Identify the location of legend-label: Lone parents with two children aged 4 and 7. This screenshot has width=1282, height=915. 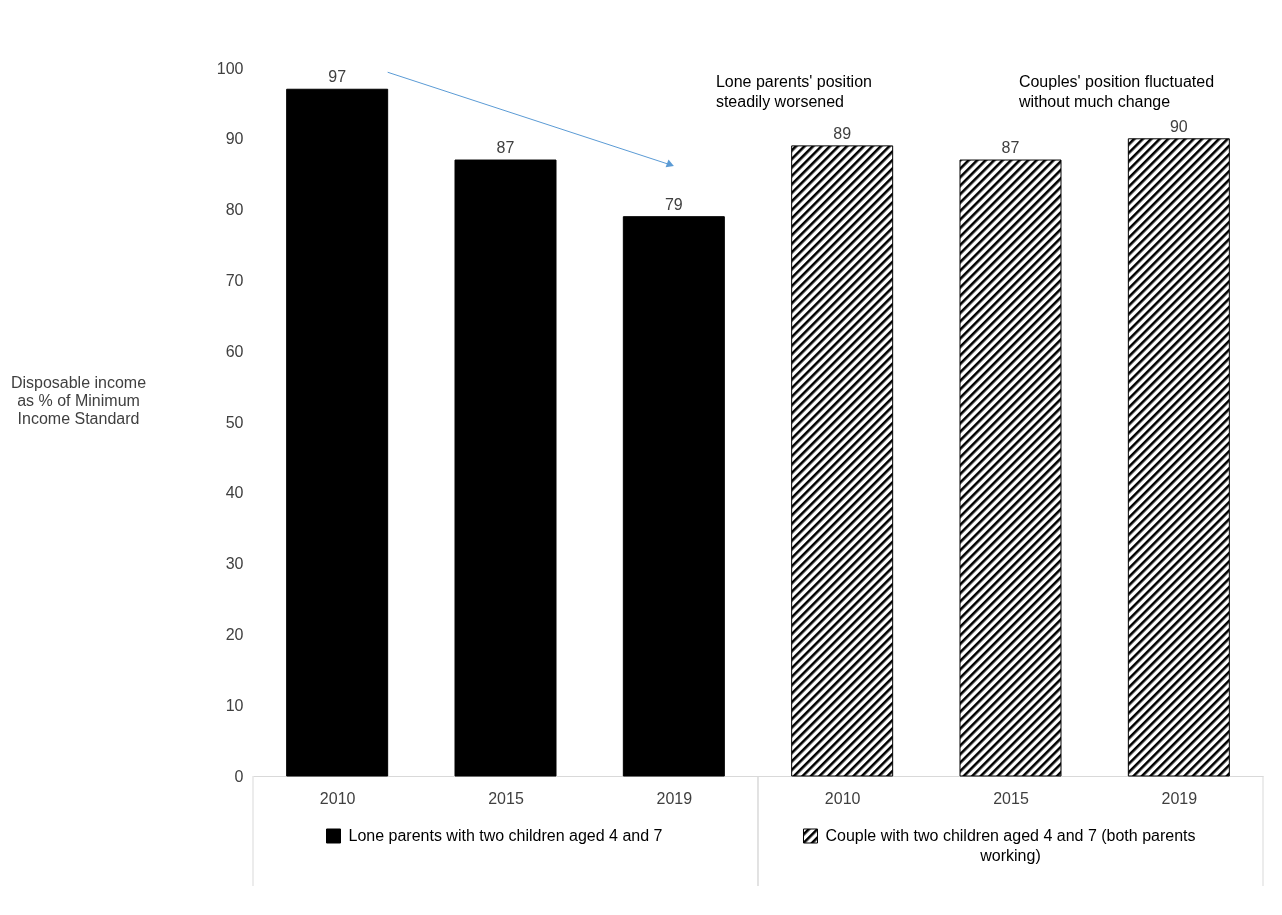
(505, 835).